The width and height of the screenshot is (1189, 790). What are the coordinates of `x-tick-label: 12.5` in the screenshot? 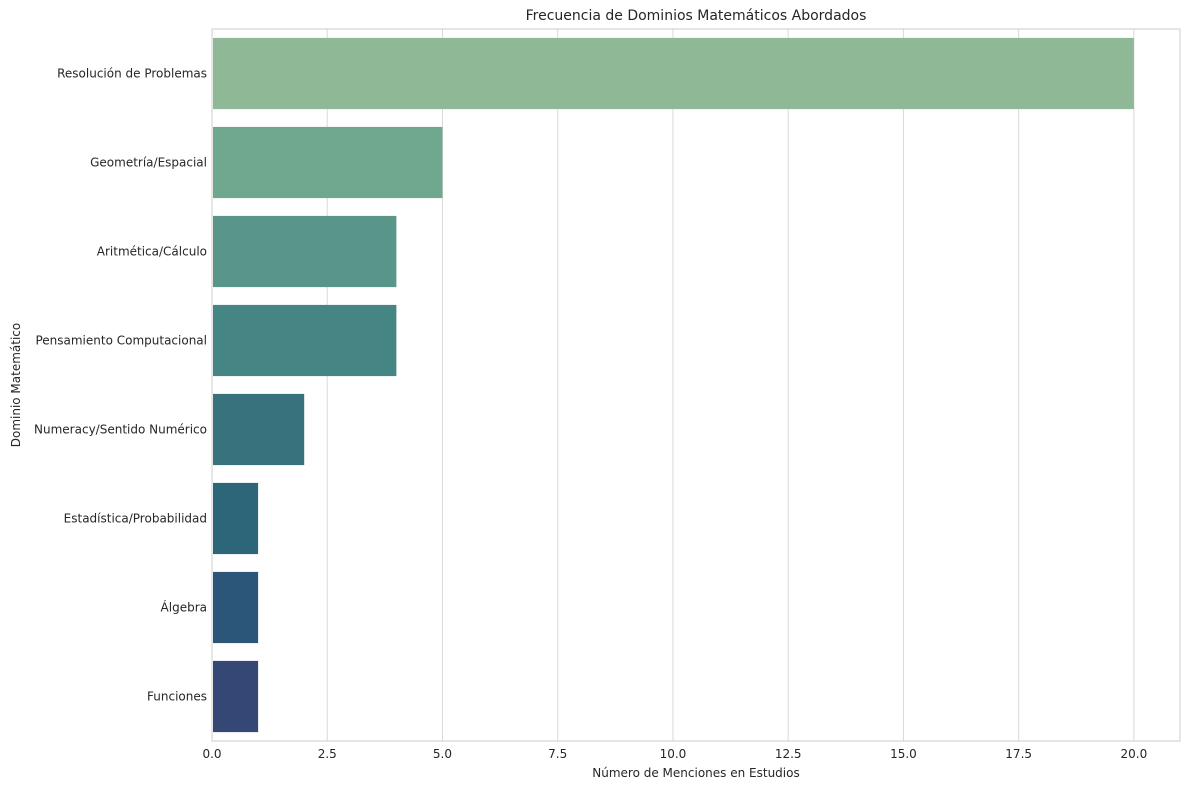 It's located at (788, 754).